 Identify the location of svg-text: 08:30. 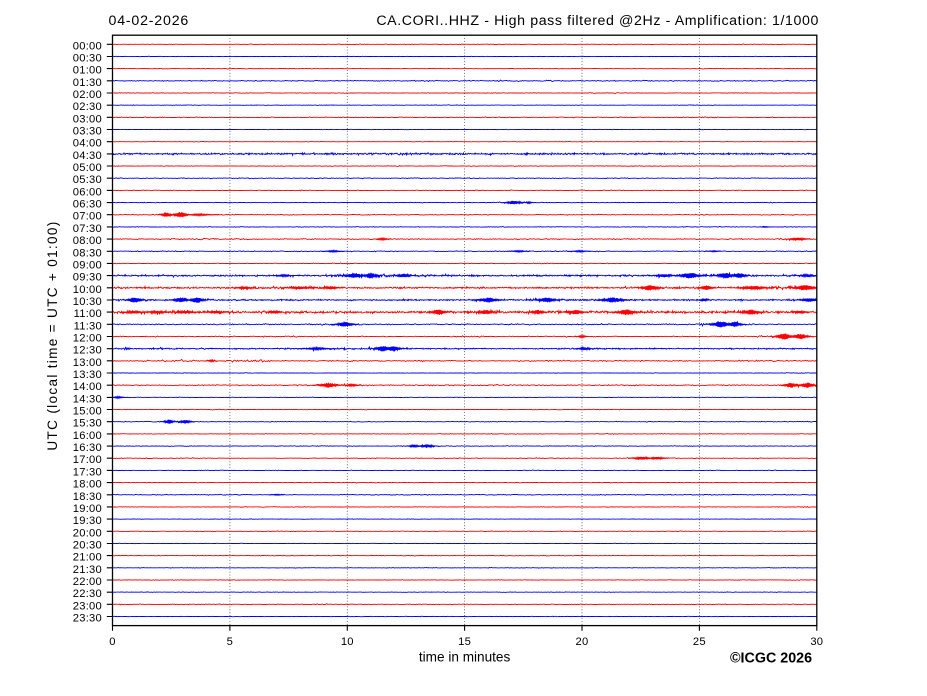
(87, 253).